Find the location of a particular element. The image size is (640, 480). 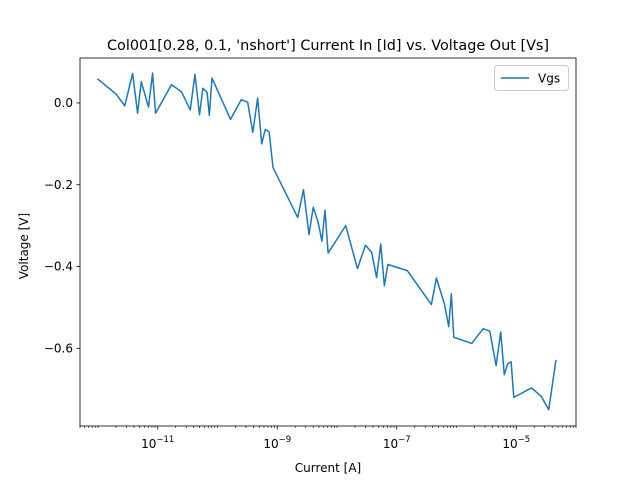

y-axis-label: Voltage [V] is located at coordinates (24, 246).